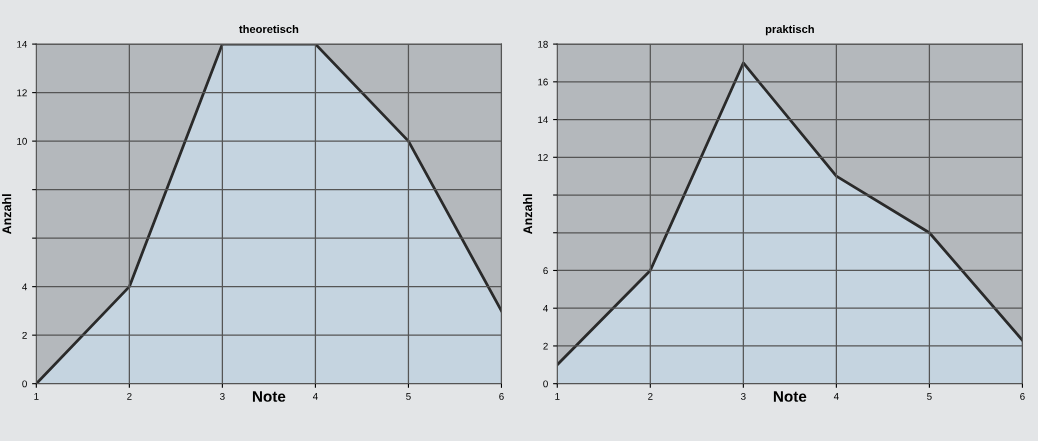 This screenshot has width=1038, height=441. What do you see at coordinates (22, 141) in the screenshot?
I see `y-tick-label: 10` at bounding box center [22, 141].